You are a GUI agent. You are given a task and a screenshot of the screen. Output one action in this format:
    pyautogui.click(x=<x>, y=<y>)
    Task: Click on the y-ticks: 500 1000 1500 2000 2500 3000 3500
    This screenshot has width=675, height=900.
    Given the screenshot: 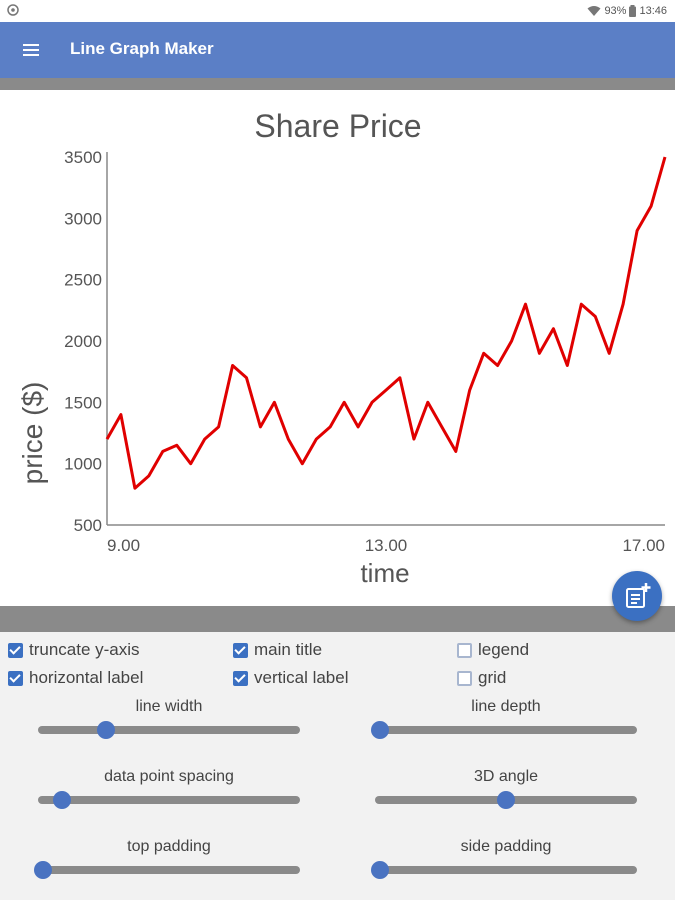 What is the action you would take?
    pyautogui.click(x=83, y=341)
    